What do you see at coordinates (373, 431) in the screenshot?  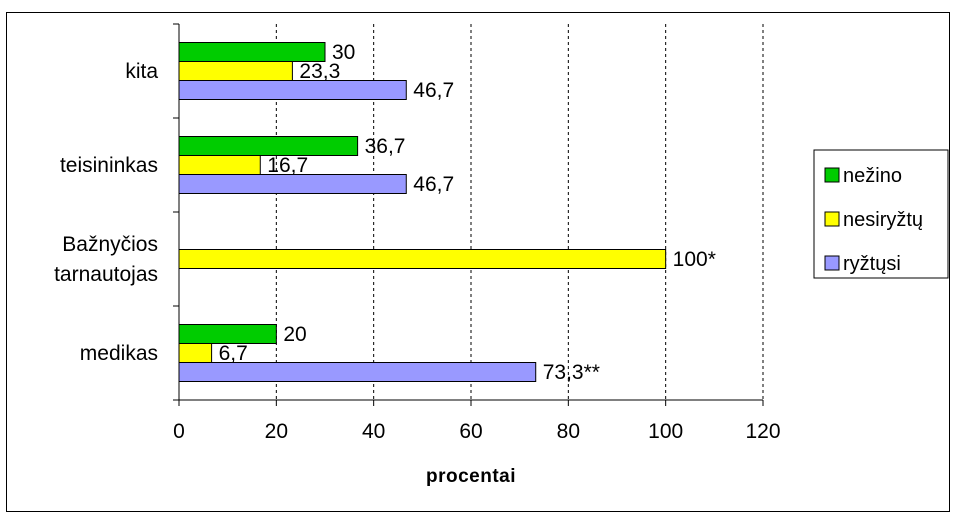 I see `x-tick-label: 40` at bounding box center [373, 431].